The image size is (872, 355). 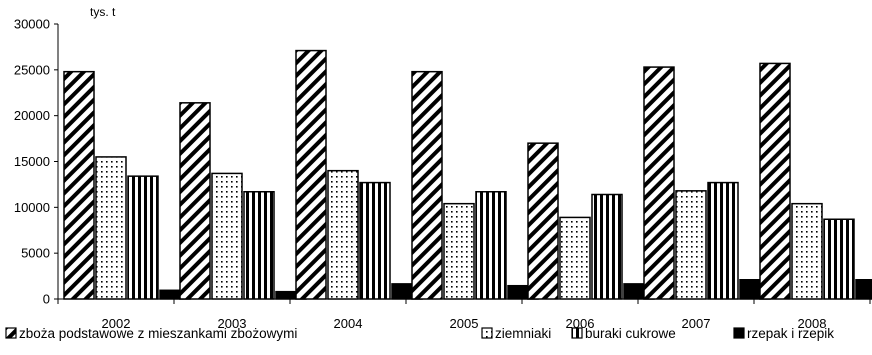 I want to click on bar-2004-dots, so click(x=343, y=234).